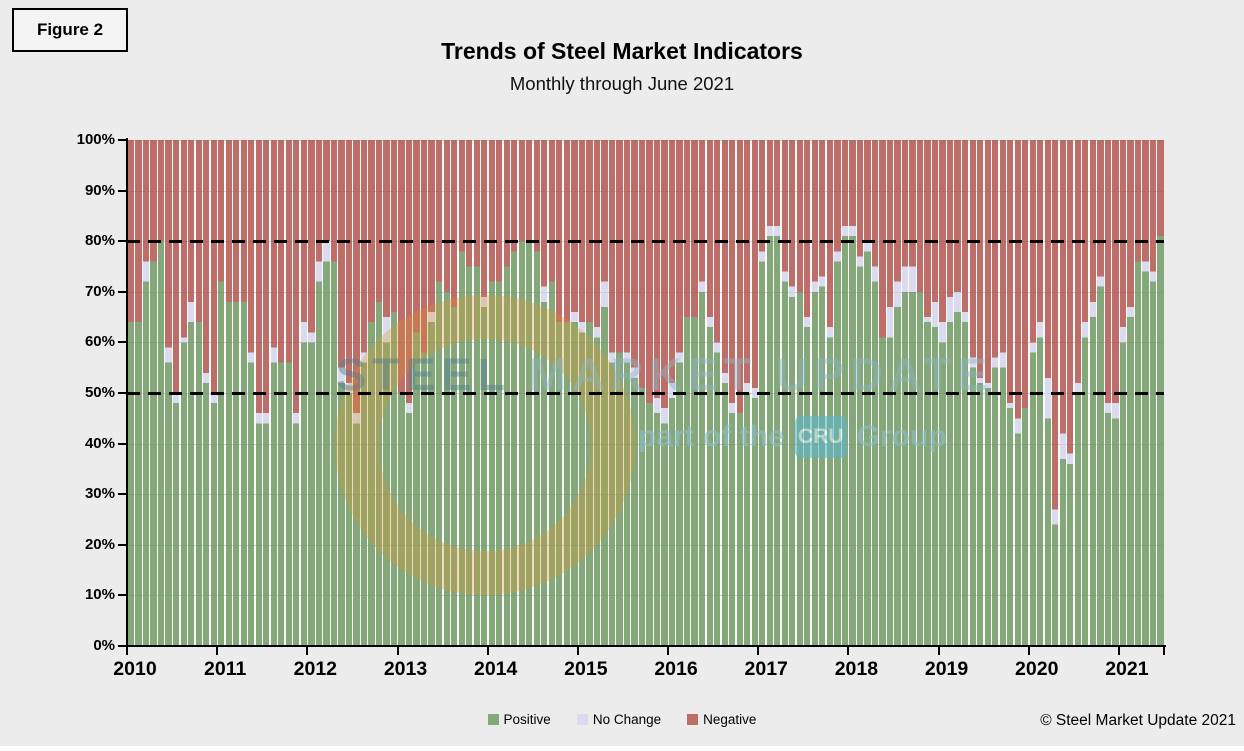  Describe the element at coordinates (99, 392) in the screenshot. I see `y-axis-label-50pct: 50%` at that location.